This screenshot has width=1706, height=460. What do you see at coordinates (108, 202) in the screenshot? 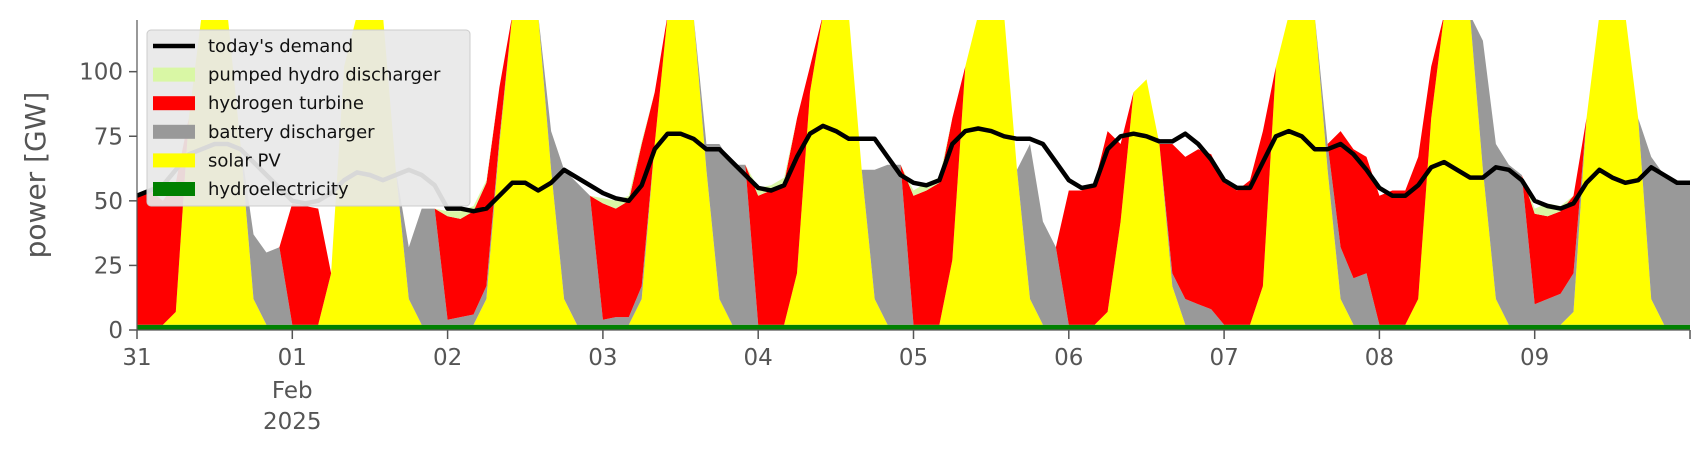
I see `y-tick-label: 50` at bounding box center [108, 202].